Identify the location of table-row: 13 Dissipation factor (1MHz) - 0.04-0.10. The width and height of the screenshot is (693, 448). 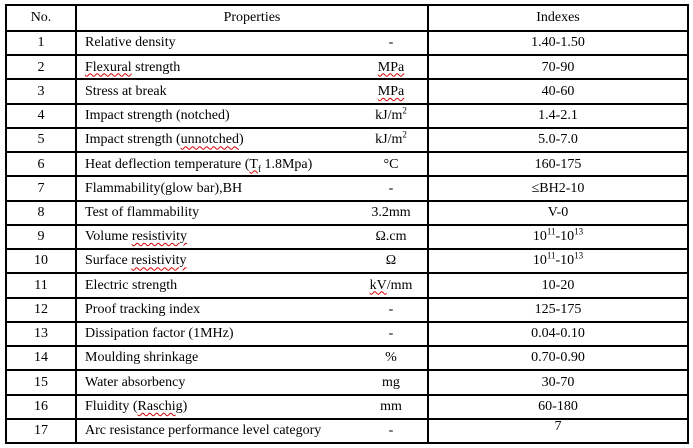
(347, 334).